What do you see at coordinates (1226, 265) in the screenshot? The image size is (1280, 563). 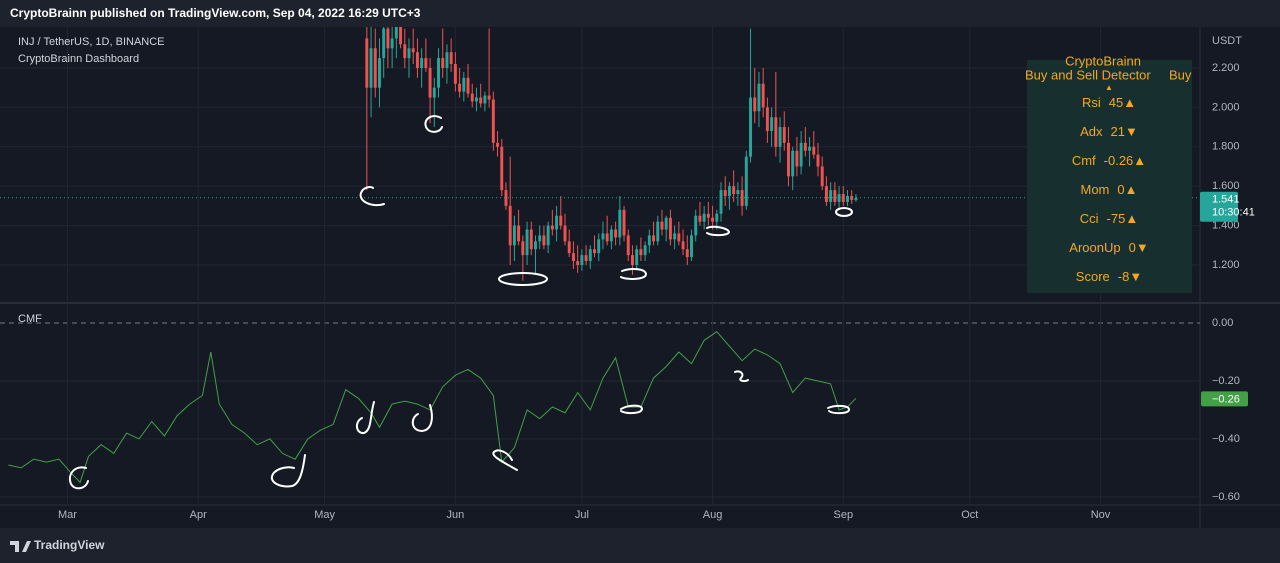 I see `y-tick-label: 1.200` at bounding box center [1226, 265].